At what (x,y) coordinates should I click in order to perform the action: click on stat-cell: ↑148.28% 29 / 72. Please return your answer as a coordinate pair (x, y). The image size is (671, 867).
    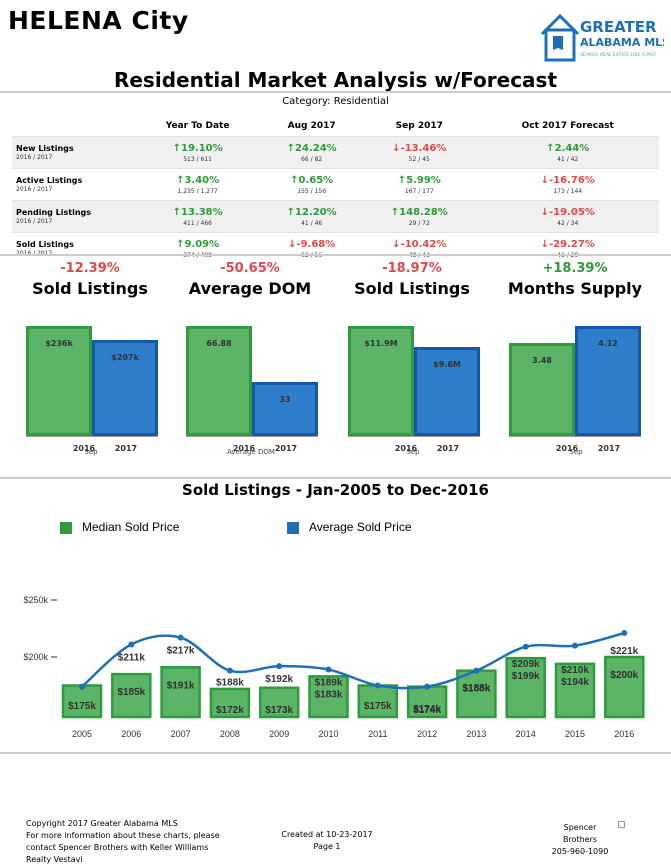
    Looking at the image, I should click on (419, 216).